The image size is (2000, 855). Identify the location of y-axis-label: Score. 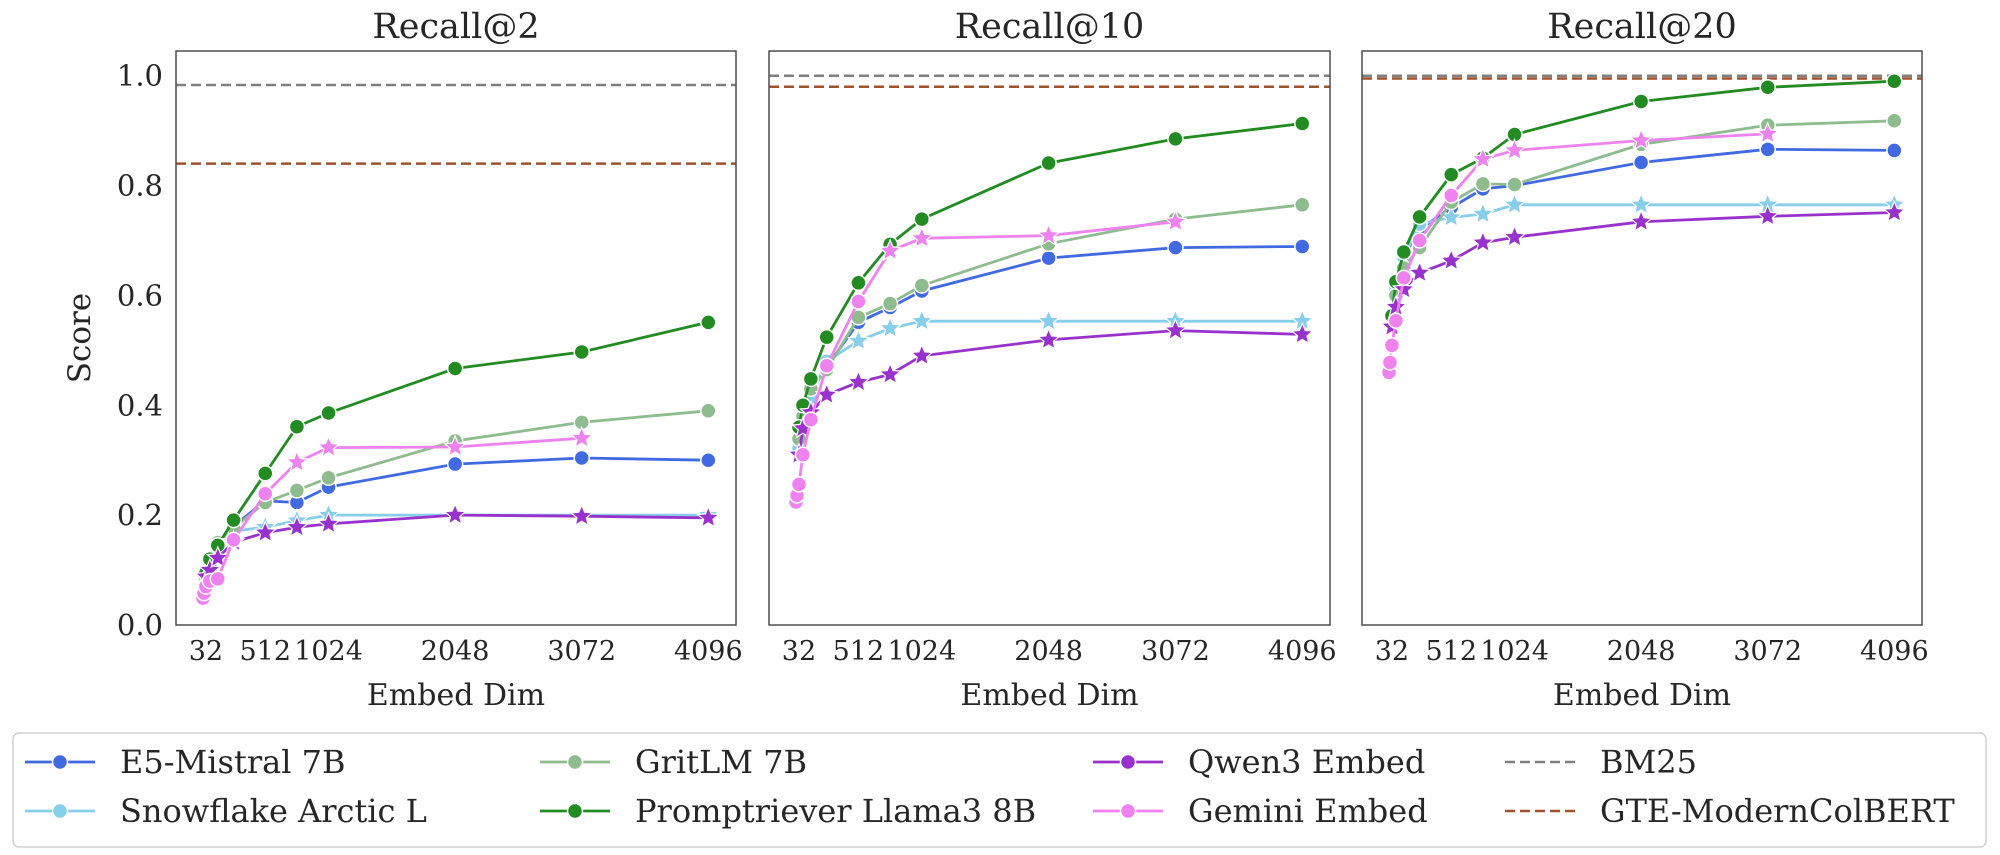
(80, 338).